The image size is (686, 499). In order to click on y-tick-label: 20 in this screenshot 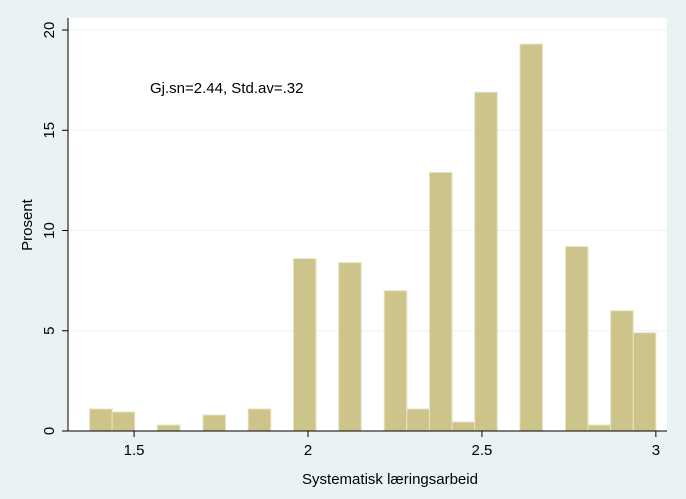, I will do `click(49, 30)`.